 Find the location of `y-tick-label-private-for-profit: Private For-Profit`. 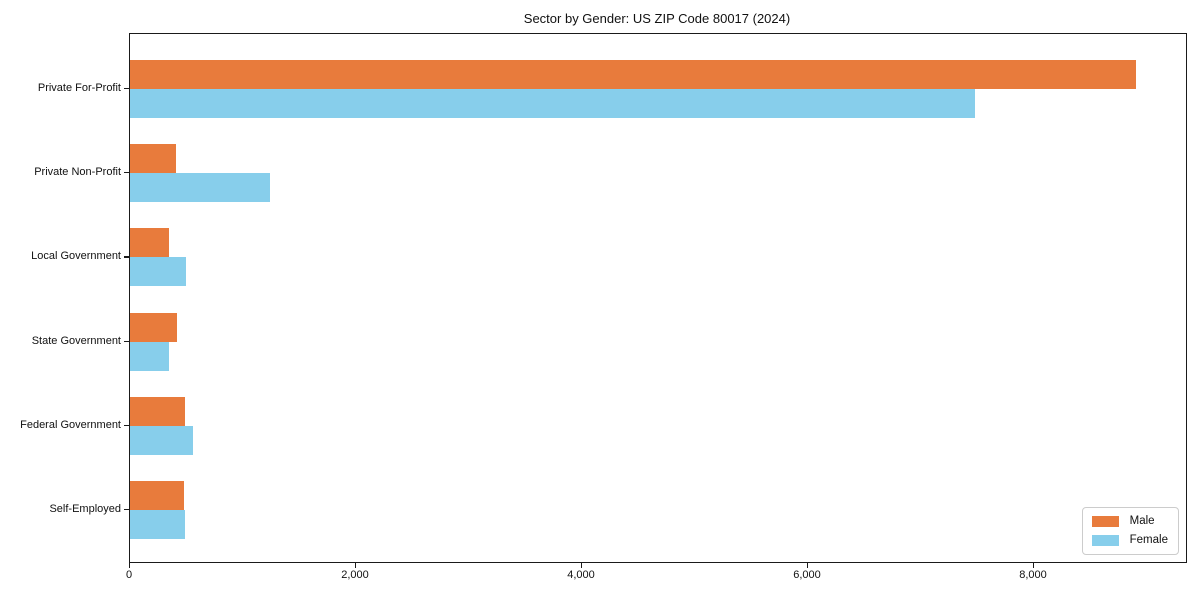

y-tick-label-private-for-profit: Private For-Profit is located at coordinates (79, 88).